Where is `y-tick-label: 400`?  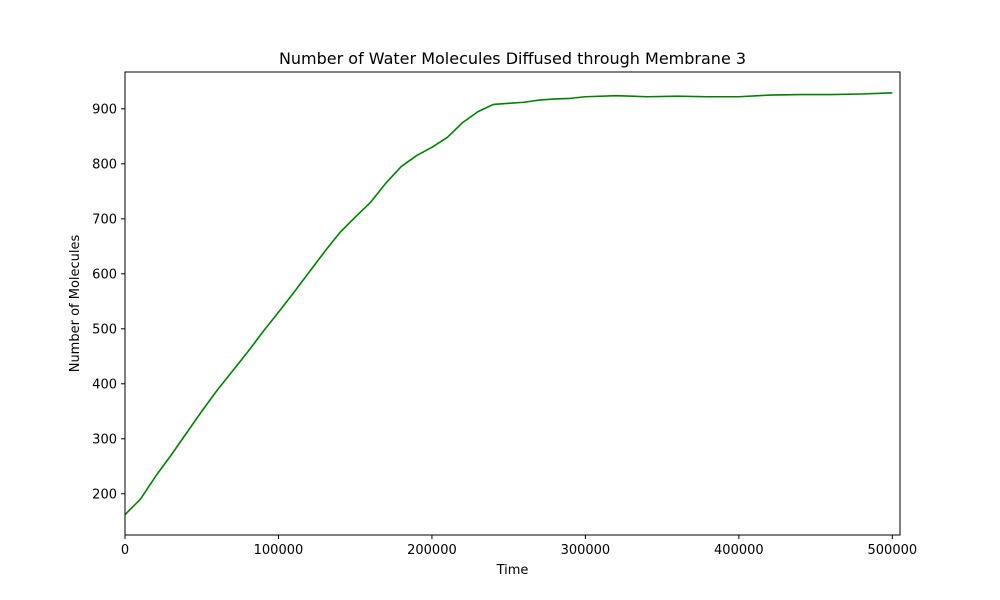
y-tick-label: 400 is located at coordinates (104, 384).